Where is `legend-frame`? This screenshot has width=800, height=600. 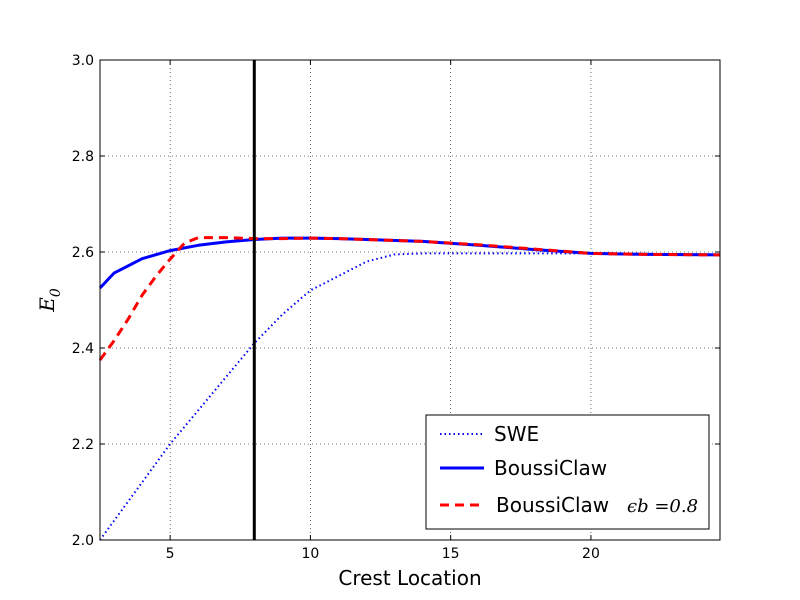 legend-frame is located at coordinates (567, 472).